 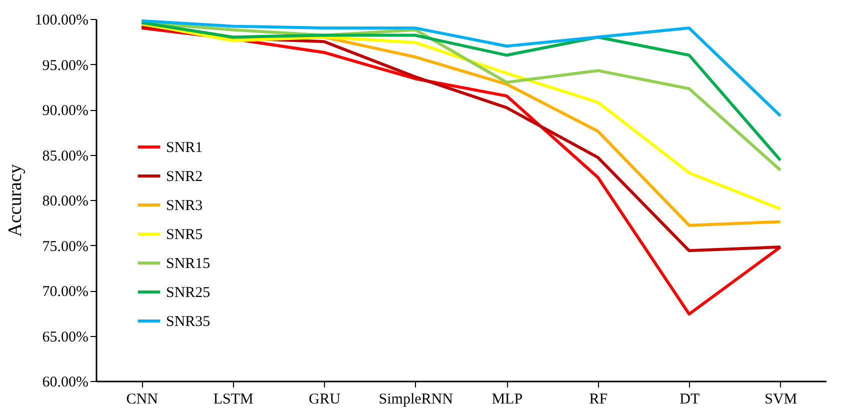 What do you see at coordinates (184, 235) in the screenshot?
I see `legend-label: SNR5` at bounding box center [184, 235].